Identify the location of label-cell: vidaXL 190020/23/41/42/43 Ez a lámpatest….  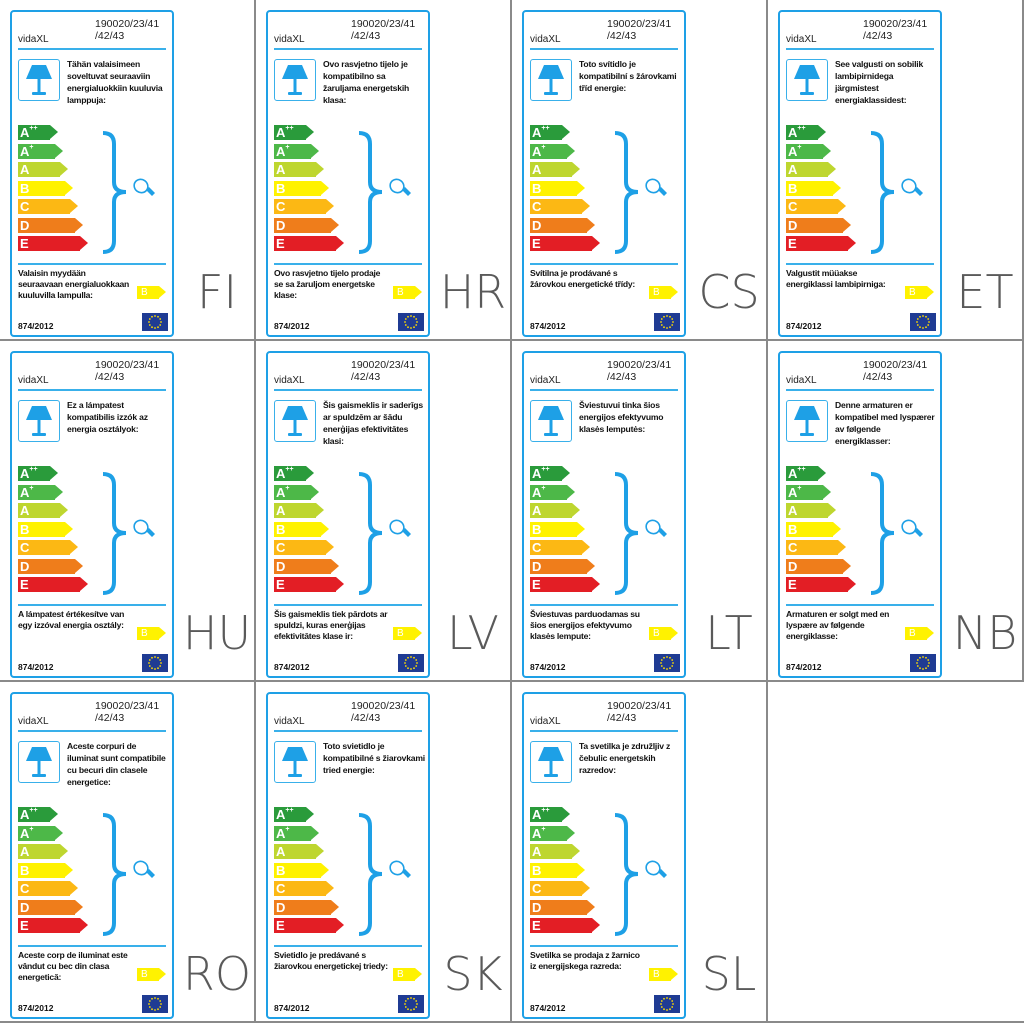
(128, 511).